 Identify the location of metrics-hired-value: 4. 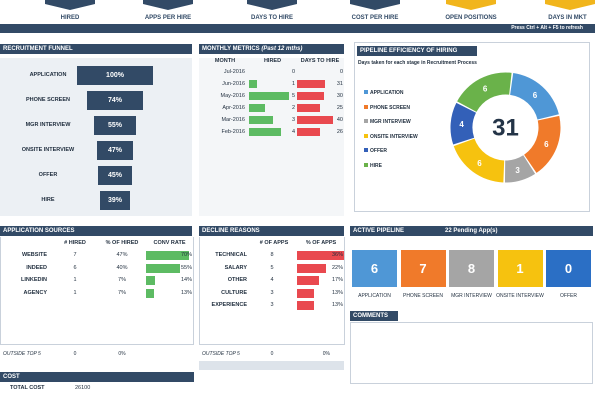
(293, 132).